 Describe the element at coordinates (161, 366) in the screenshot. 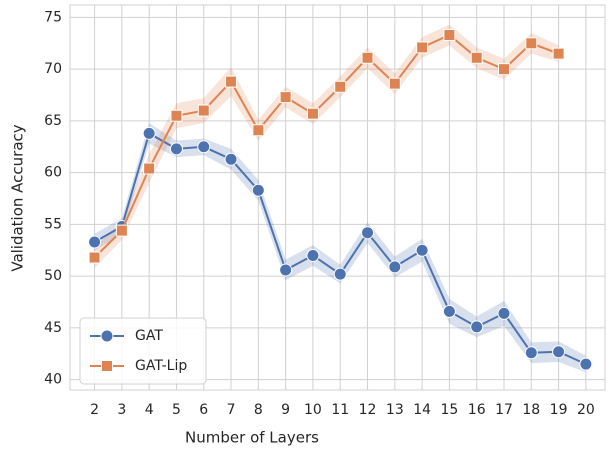

I see `legend-label: GAT-Lip` at that location.